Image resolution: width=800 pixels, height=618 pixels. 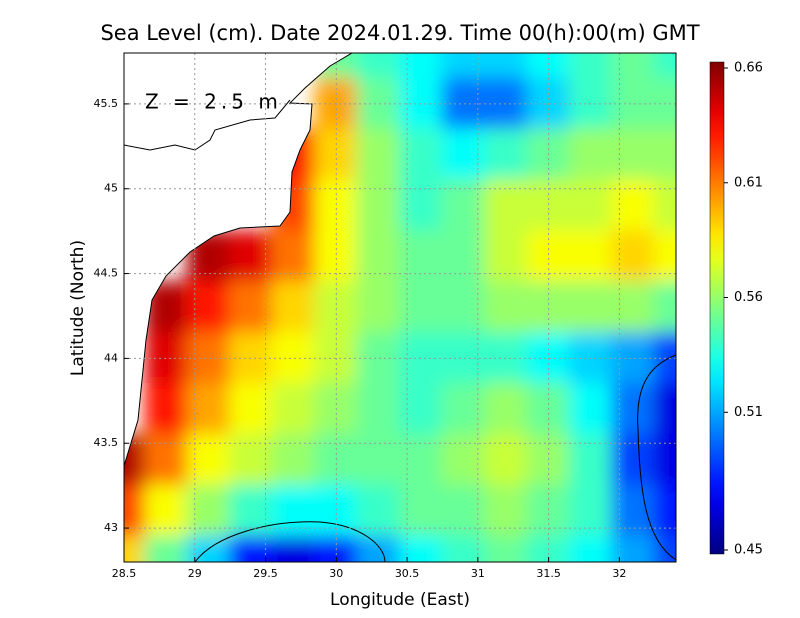 I want to click on border-line, so click(x=207, y=125).